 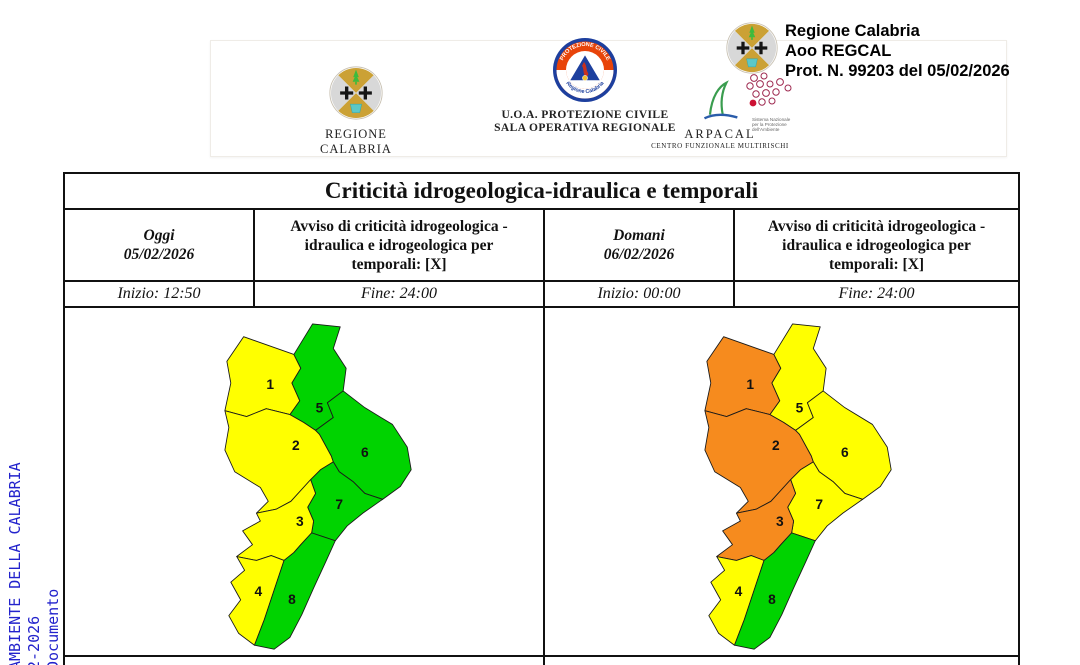 What do you see at coordinates (639, 294) in the screenshot?
I see `tomorrow-inizio-cell: Inizio: 00:00` at bounding box center [639, 294].